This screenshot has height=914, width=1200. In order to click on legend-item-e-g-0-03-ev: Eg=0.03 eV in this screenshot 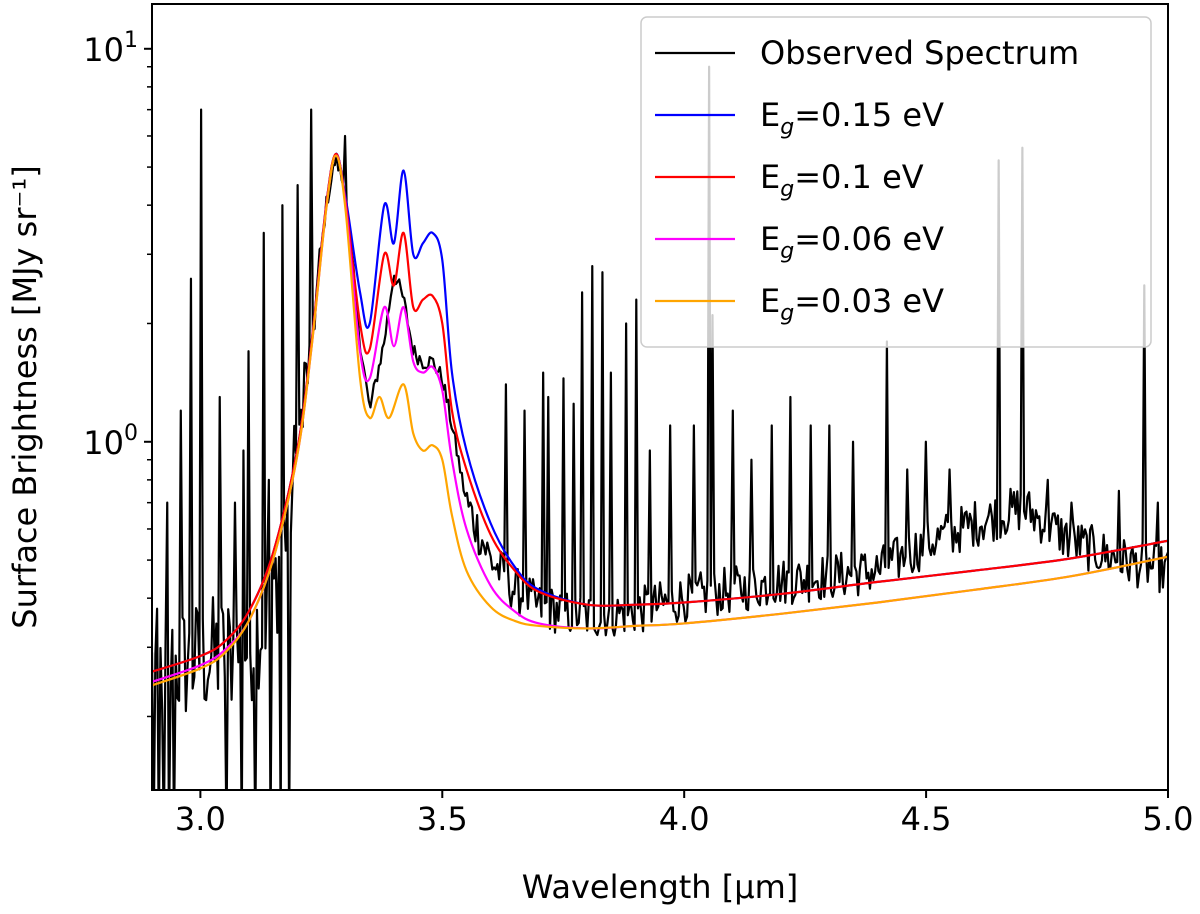, I will do `click(799, 304)`.